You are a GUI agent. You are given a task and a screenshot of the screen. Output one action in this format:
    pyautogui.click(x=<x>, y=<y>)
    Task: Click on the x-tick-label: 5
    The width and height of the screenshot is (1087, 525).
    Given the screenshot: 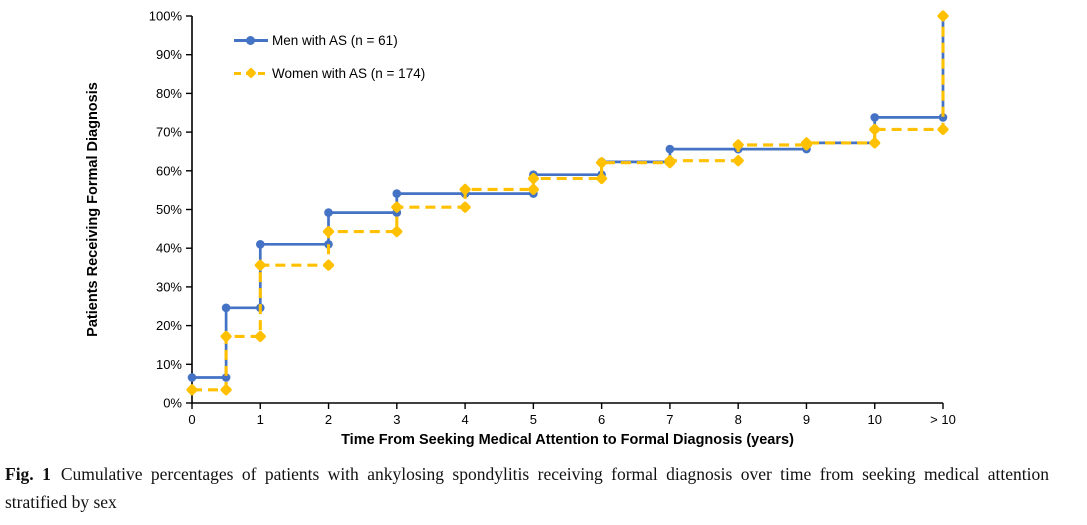 What is the action you would take?
    pyautogui.click(x=533, y=419)
    